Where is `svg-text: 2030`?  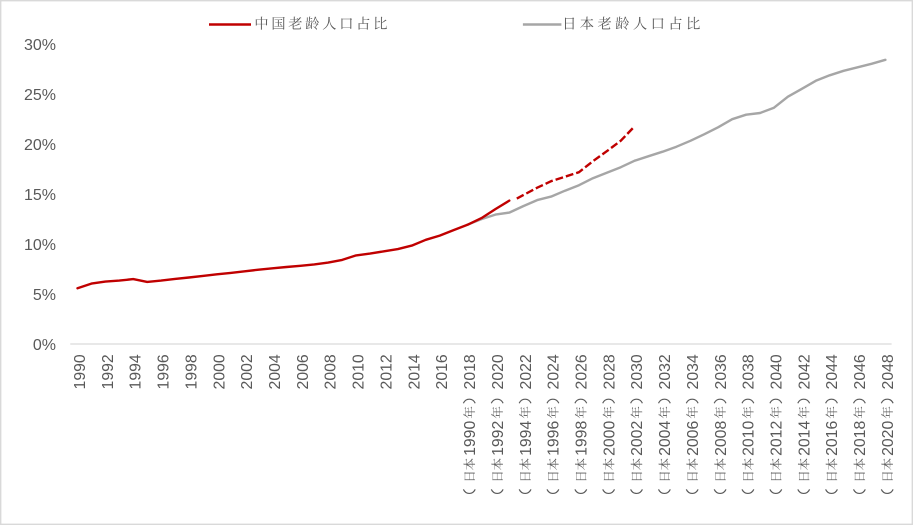 svg-text: 2030 is located at coordinates (637, 371).